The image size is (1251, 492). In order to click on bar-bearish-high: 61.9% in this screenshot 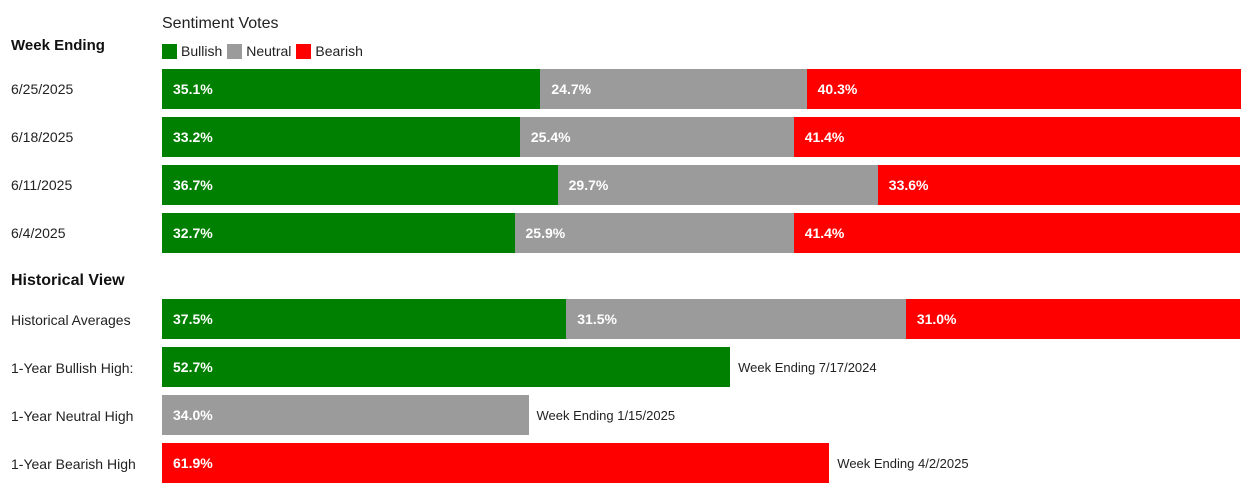, I will do `click(496, 463)`.